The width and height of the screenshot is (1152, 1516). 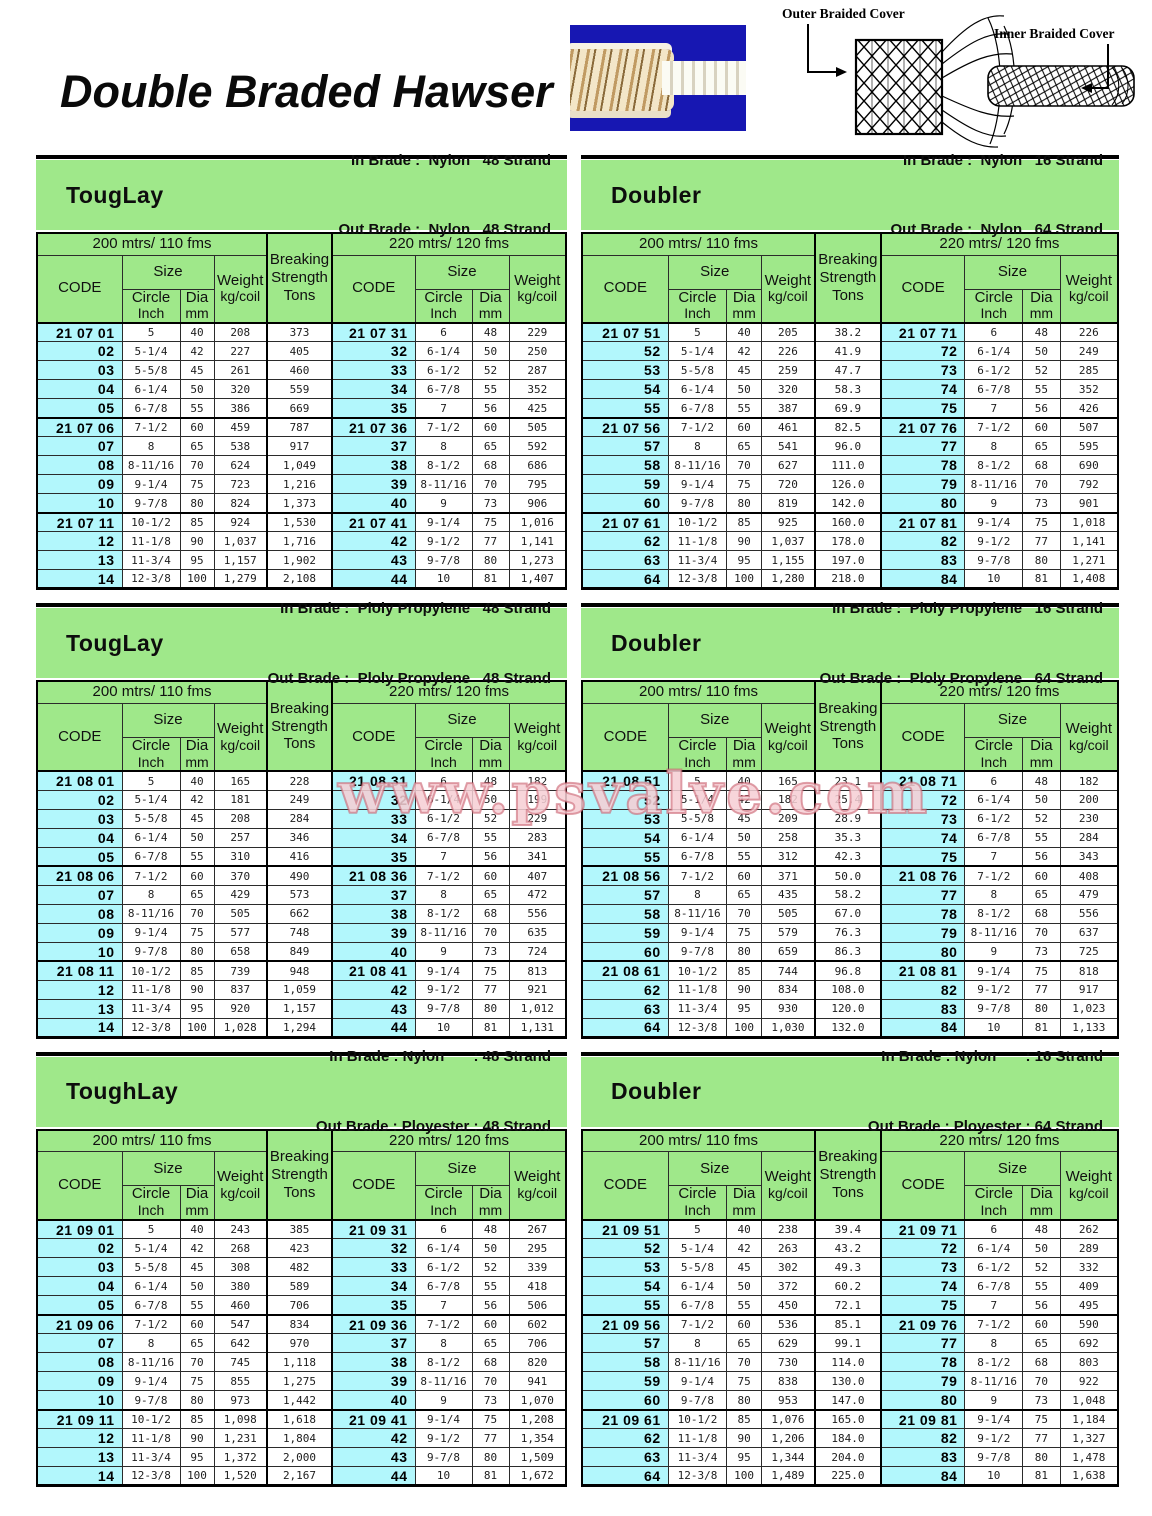 I want to click on breaking-strength-cell: 589, so click(x=299, y=1286).